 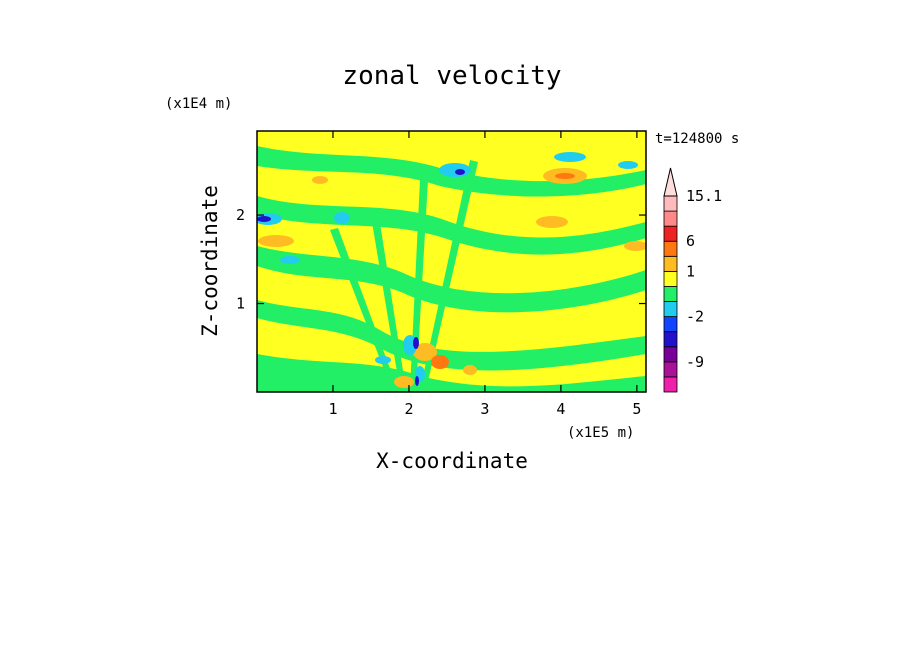 I want to click on colorbar-label: -2, so click(x=695, y=317).